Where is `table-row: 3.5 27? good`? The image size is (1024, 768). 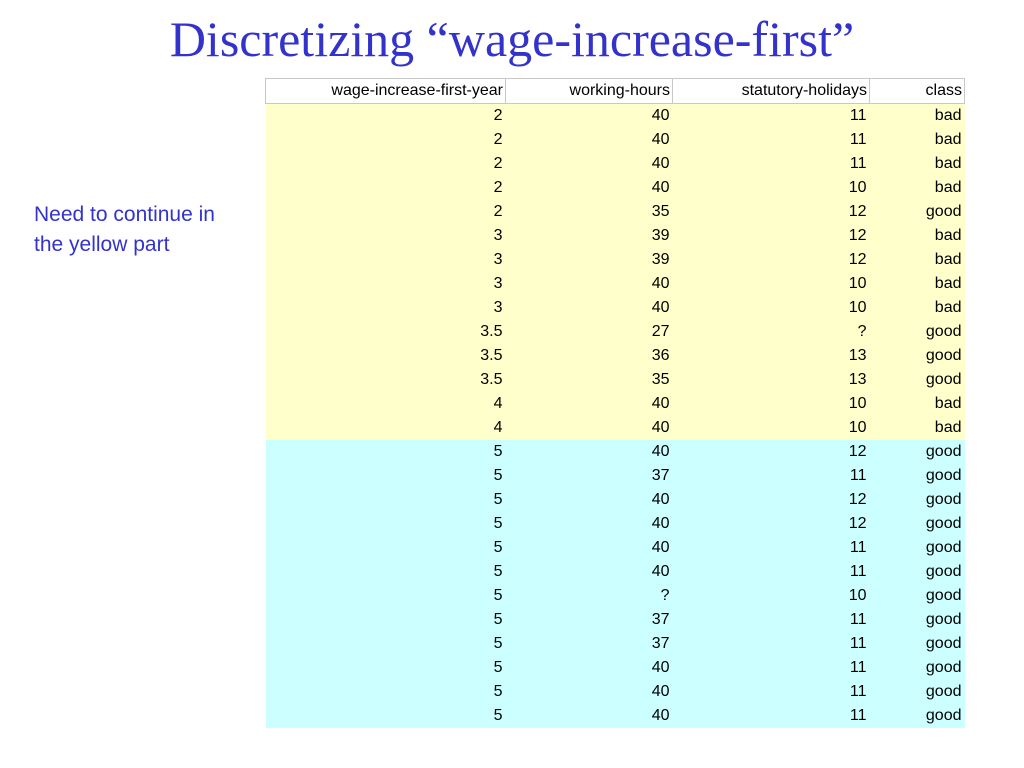
table-row: 3.5 27? good is located at coordinates (615, 332).